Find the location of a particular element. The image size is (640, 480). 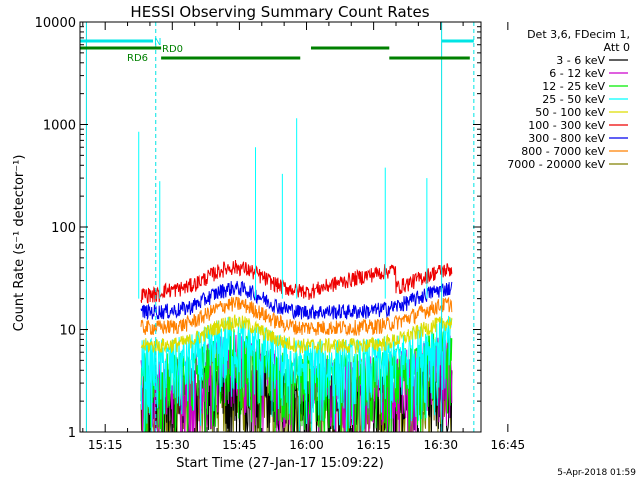

legend-item-label: 300 - 800 keV is located at coordinates (566, 138).